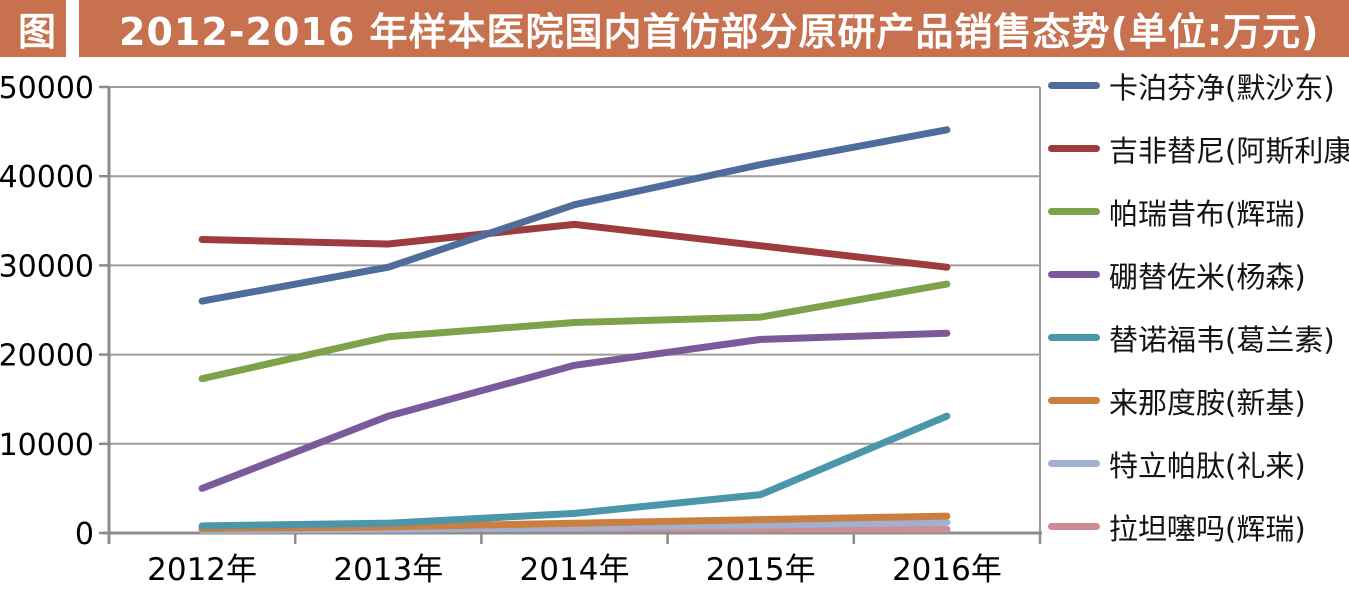 This screenshot has width=1349, height=599. I want to click on legend-item: 吉非替尼(阿斯利康), so click(1198, 148).